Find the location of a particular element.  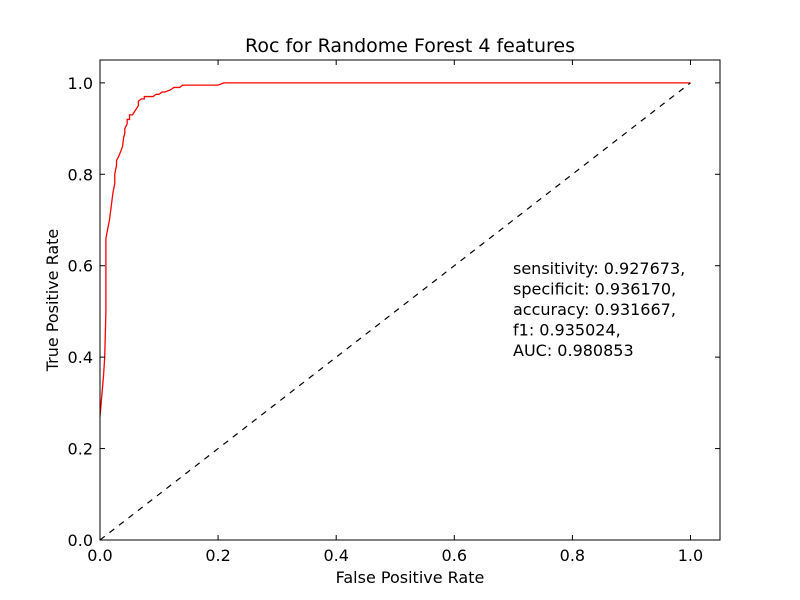

x-tick-label: 0.4 is located at coordinates (335, 555).